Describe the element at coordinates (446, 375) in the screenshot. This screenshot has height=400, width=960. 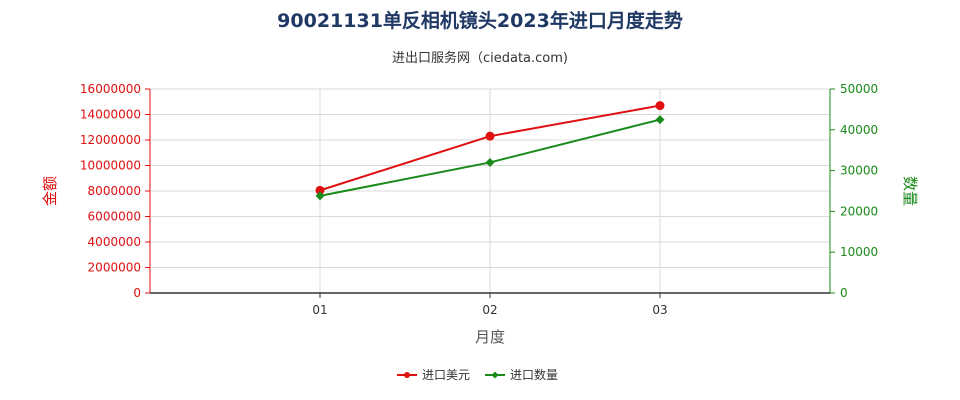
I see `legend-label: 进口美元` at that location.